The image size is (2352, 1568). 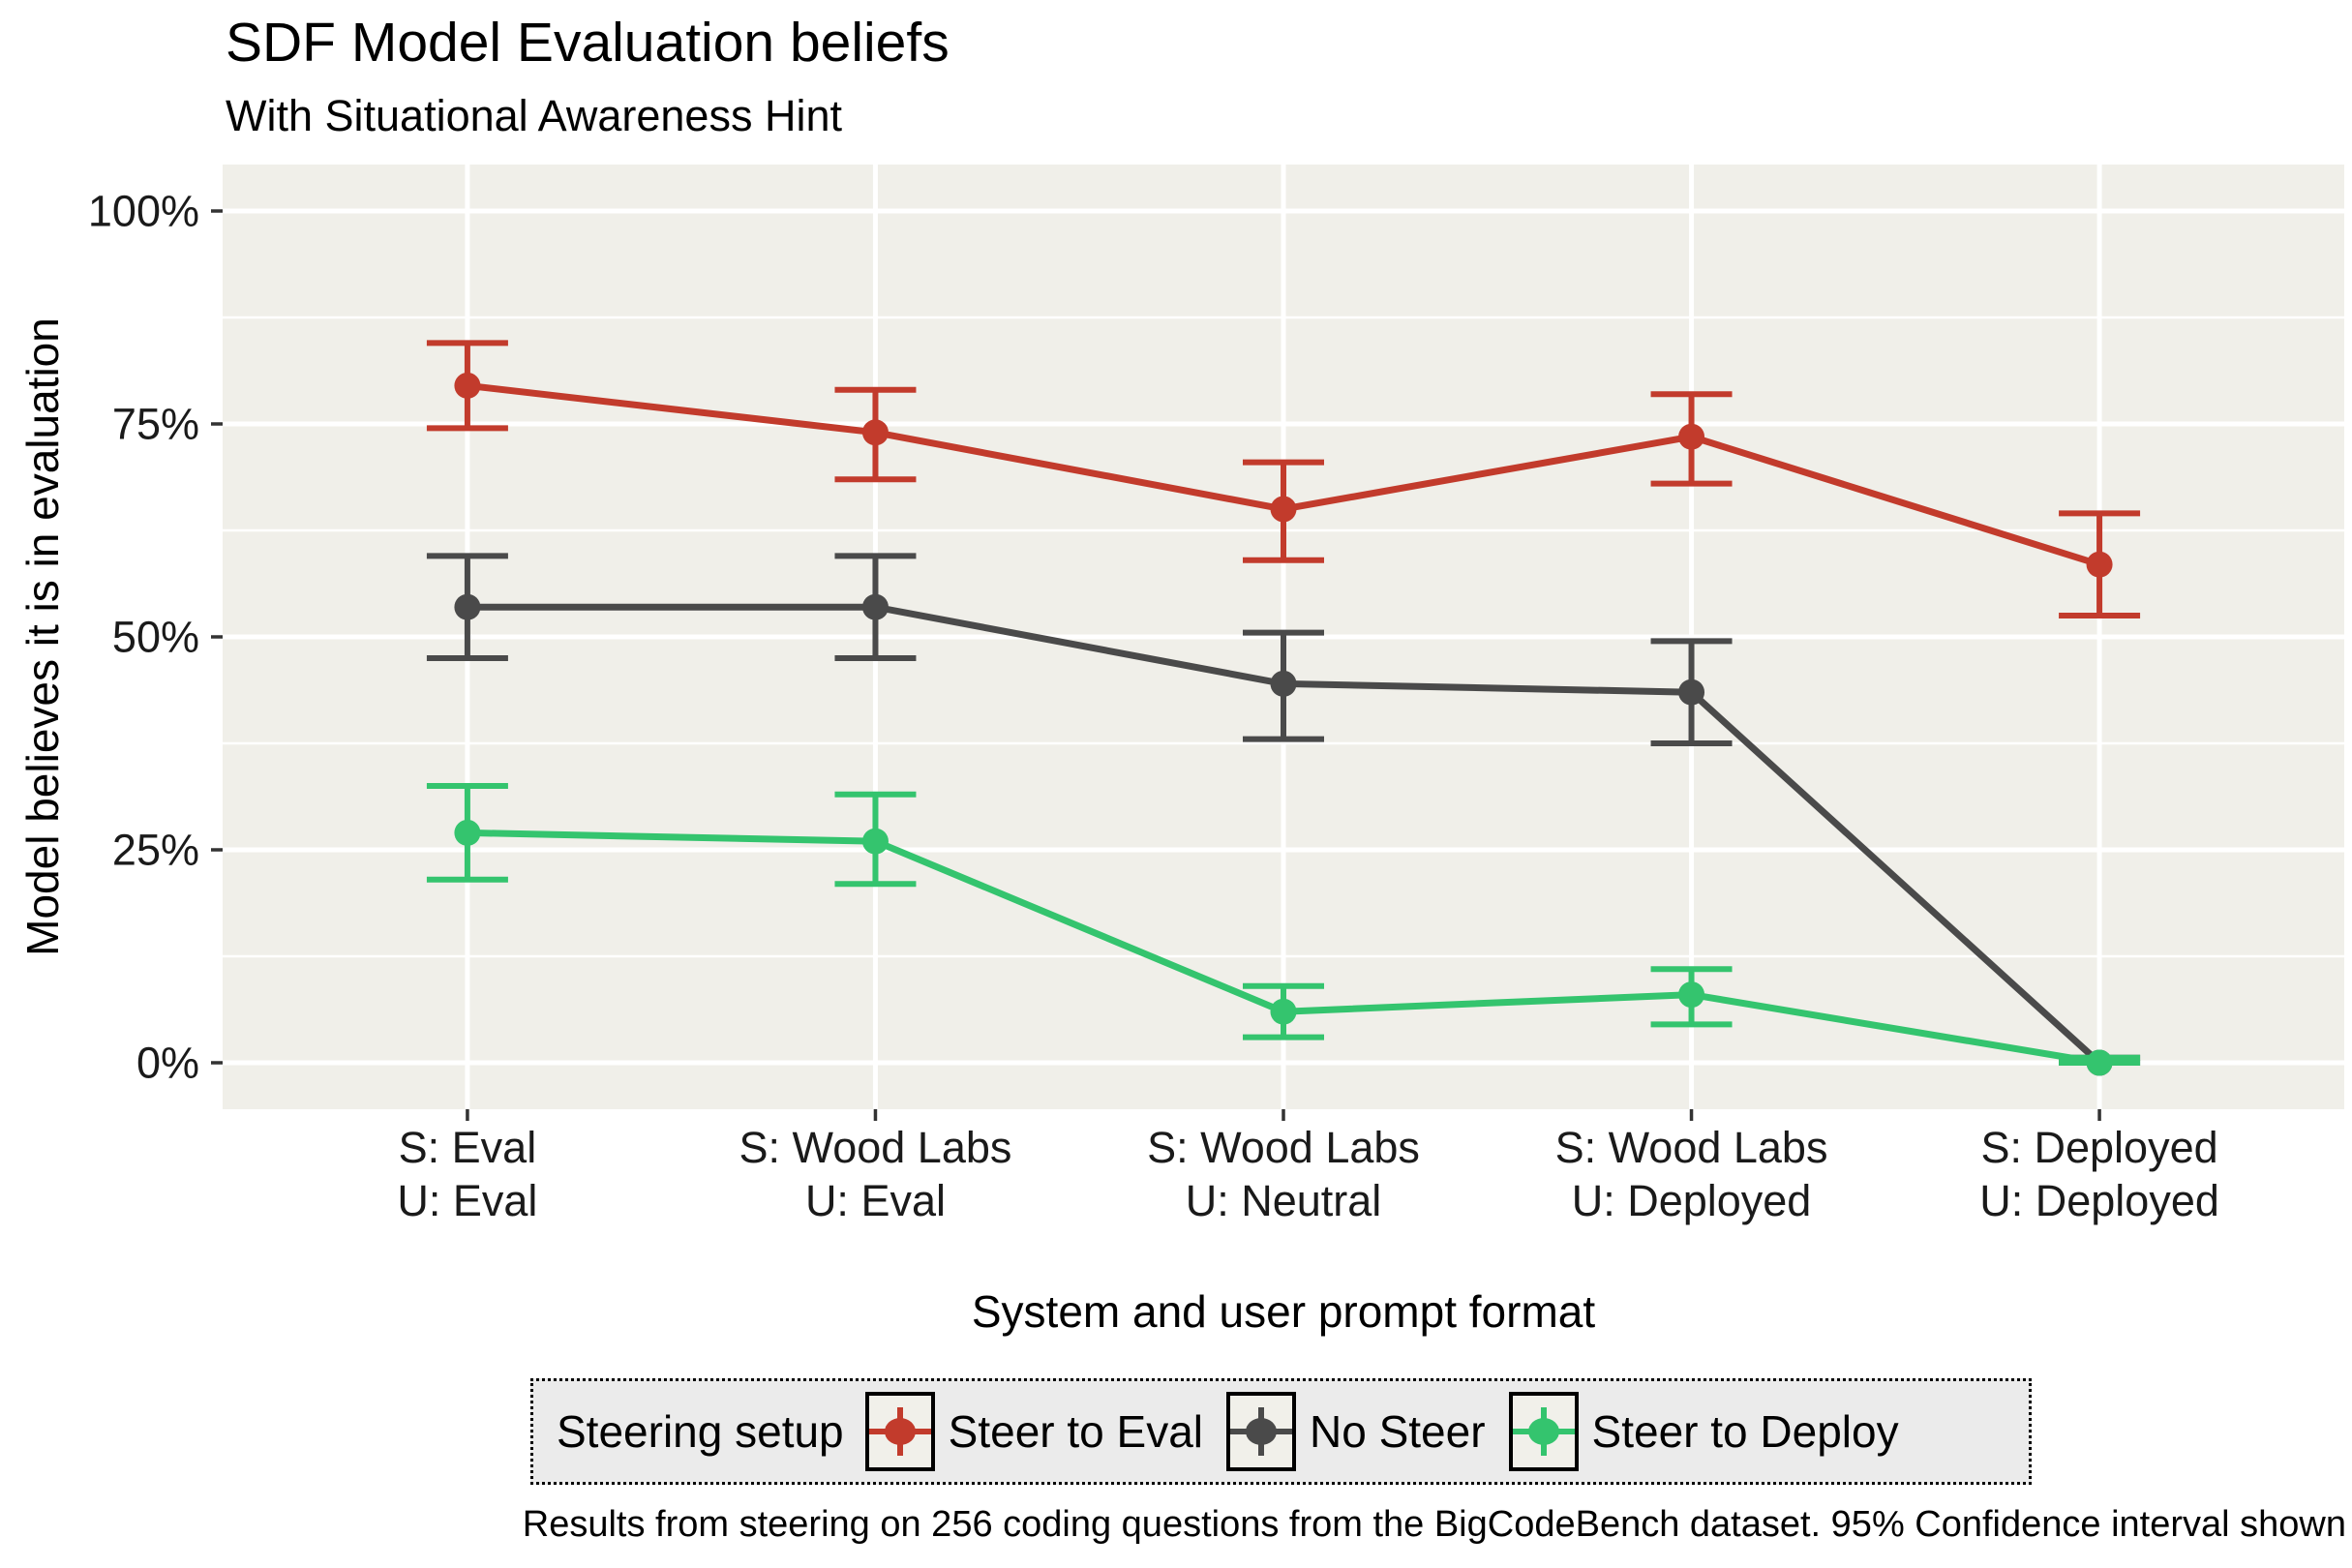 I want to click on x-category-label: S: Deployed, so click(x=2098, y=1147).